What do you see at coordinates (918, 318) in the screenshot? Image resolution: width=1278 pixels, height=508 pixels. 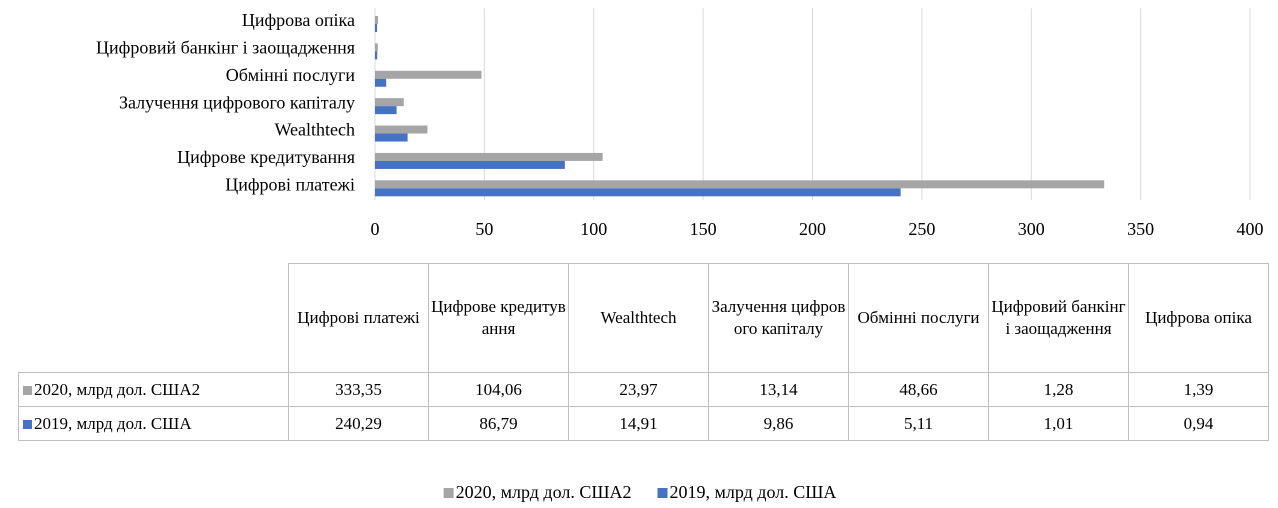 I see `table-header: Обмінні послуги` at bounding box center [918, 318].